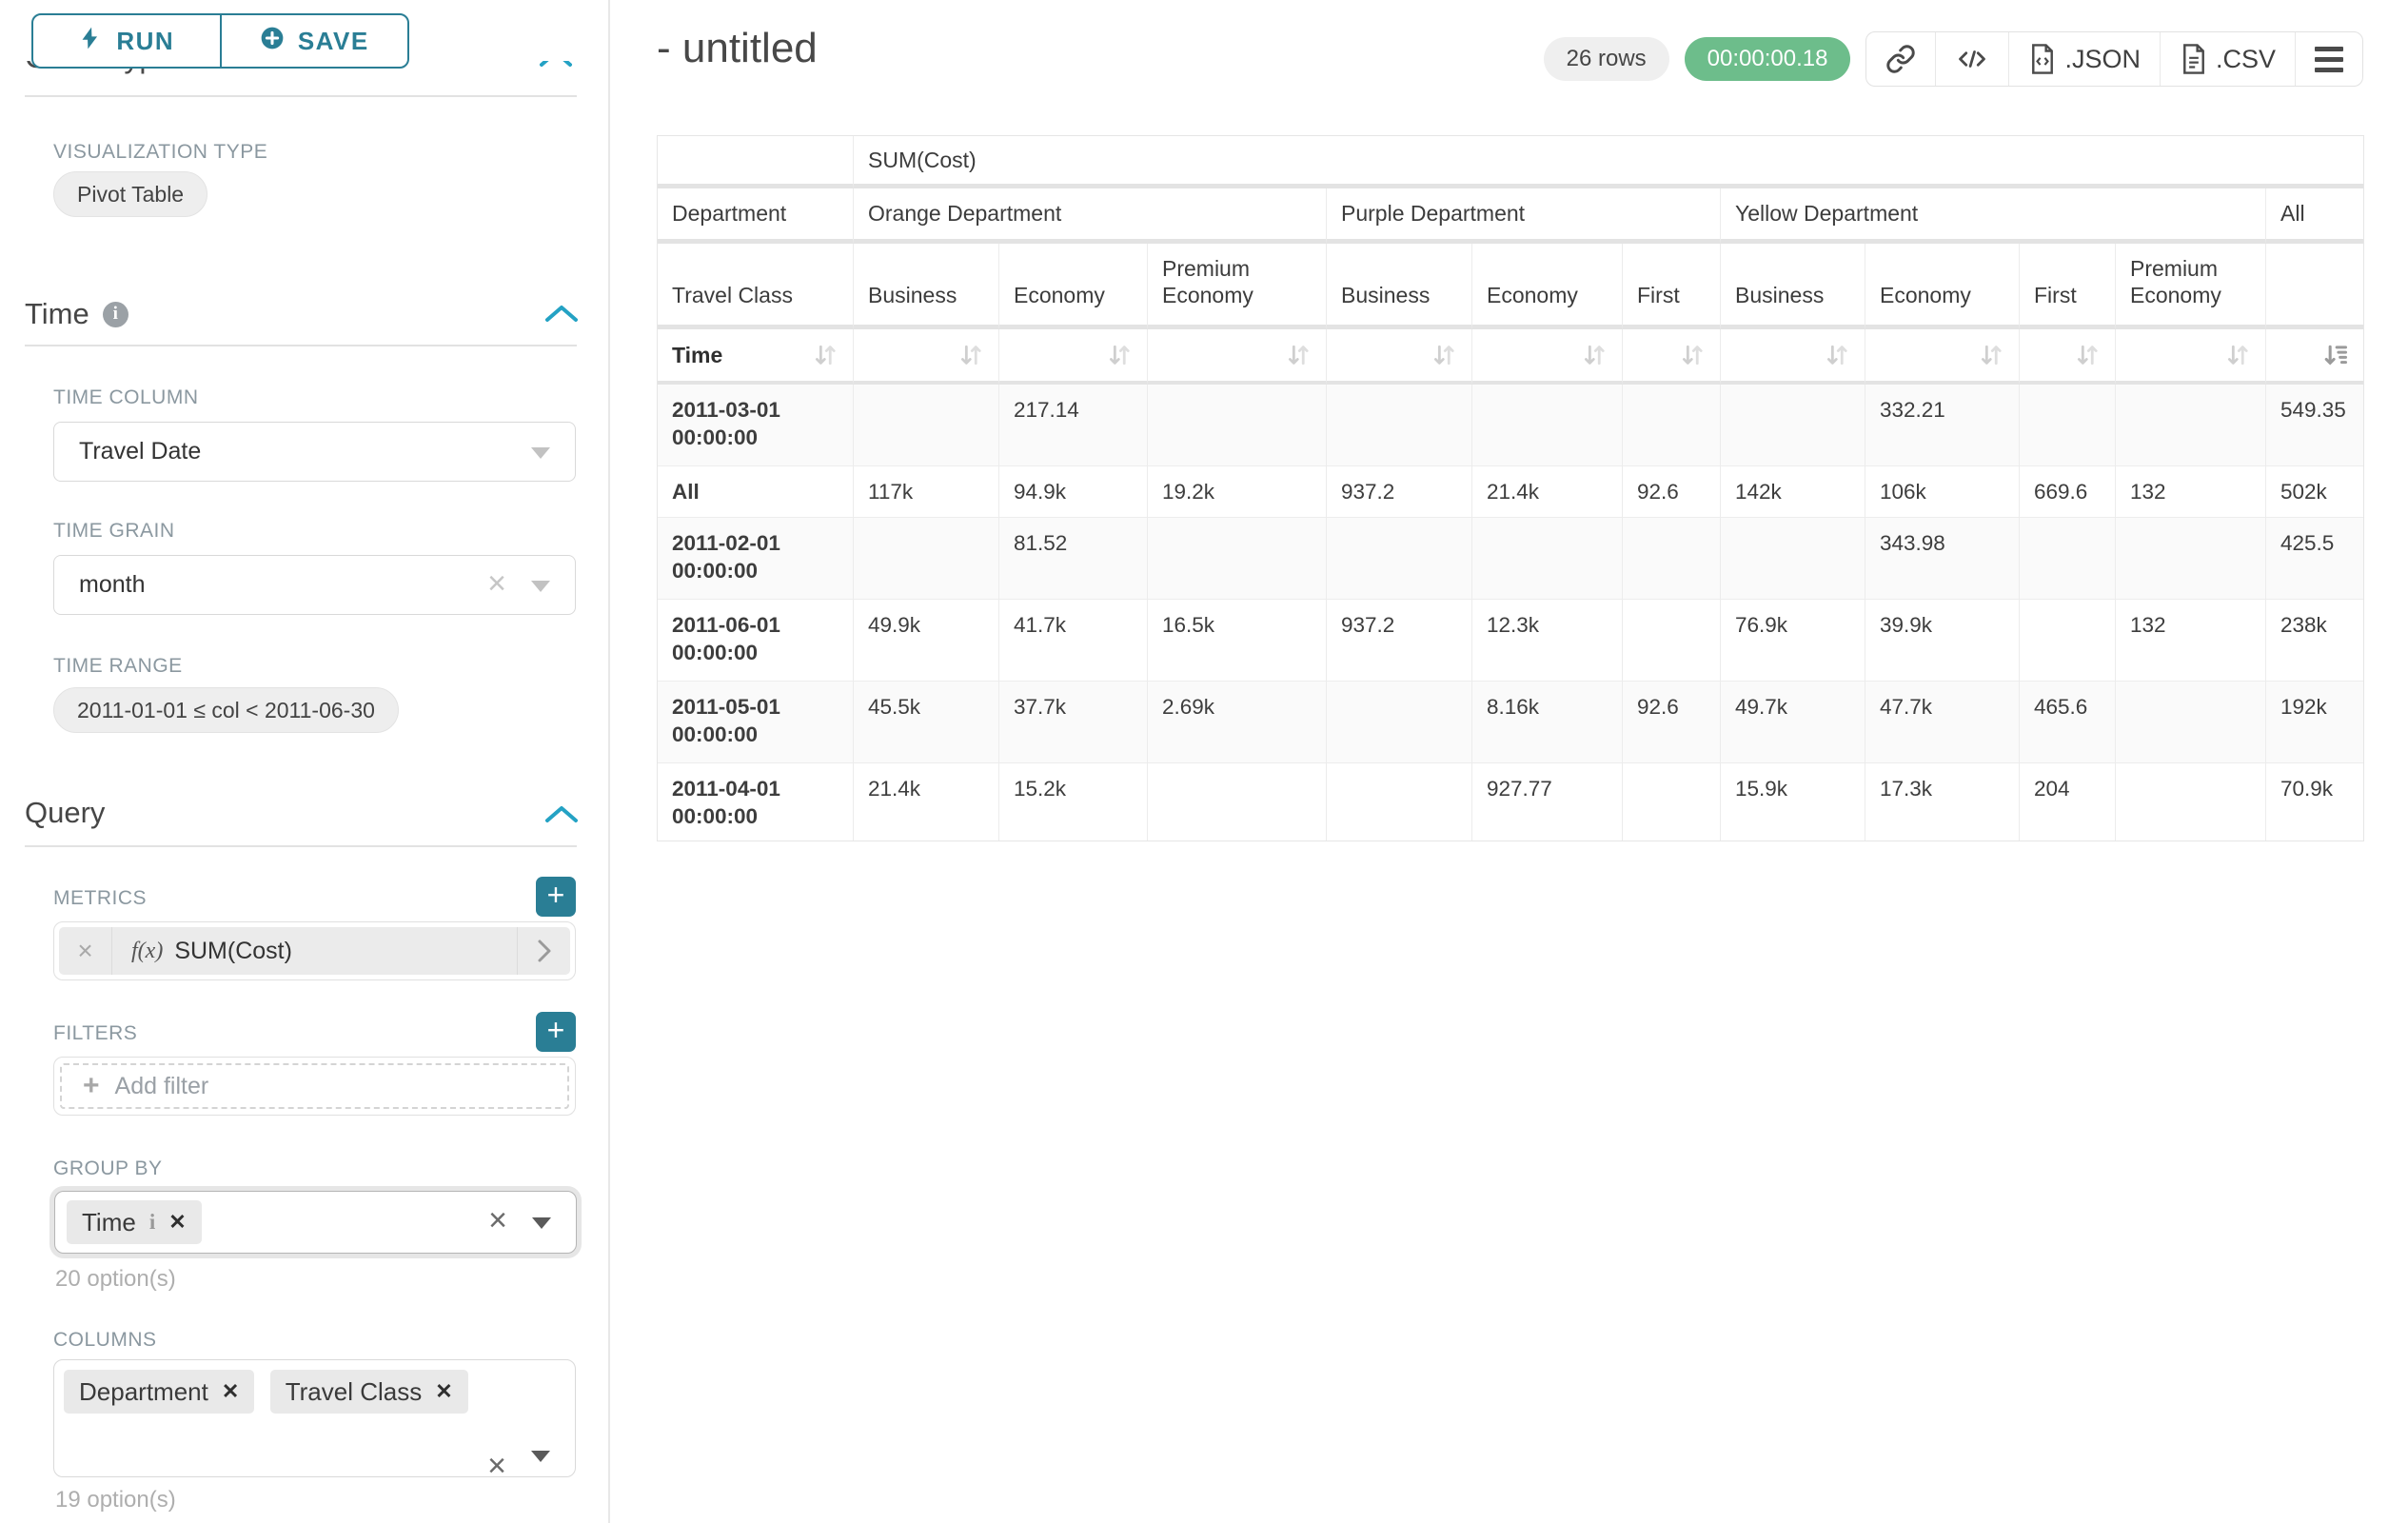  Describe the element at coordinates (737, 48) in the screenshot. I see `chart-title: - untitled` at that location.